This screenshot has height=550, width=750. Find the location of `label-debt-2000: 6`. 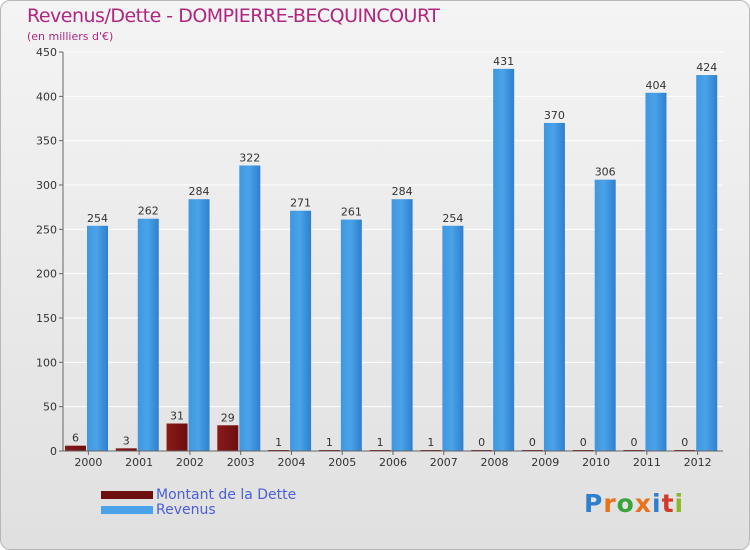

label-debt-2000: 6 is located at coordinates (75, 438).